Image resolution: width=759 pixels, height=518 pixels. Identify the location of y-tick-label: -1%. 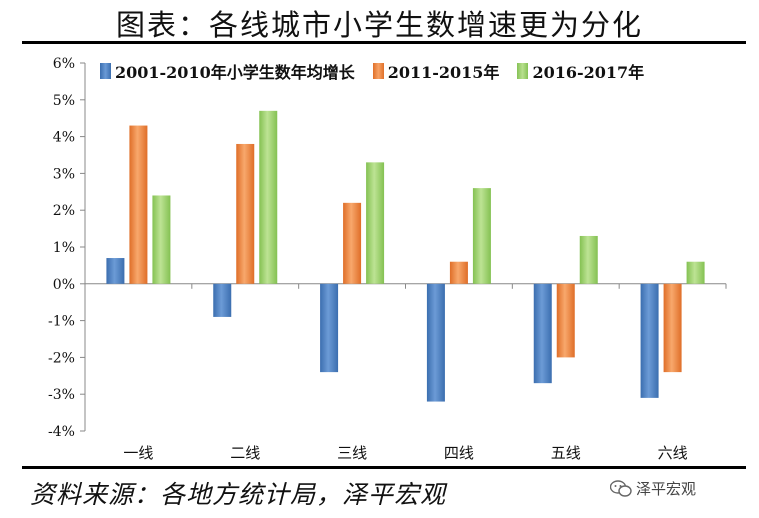
(61, 322).